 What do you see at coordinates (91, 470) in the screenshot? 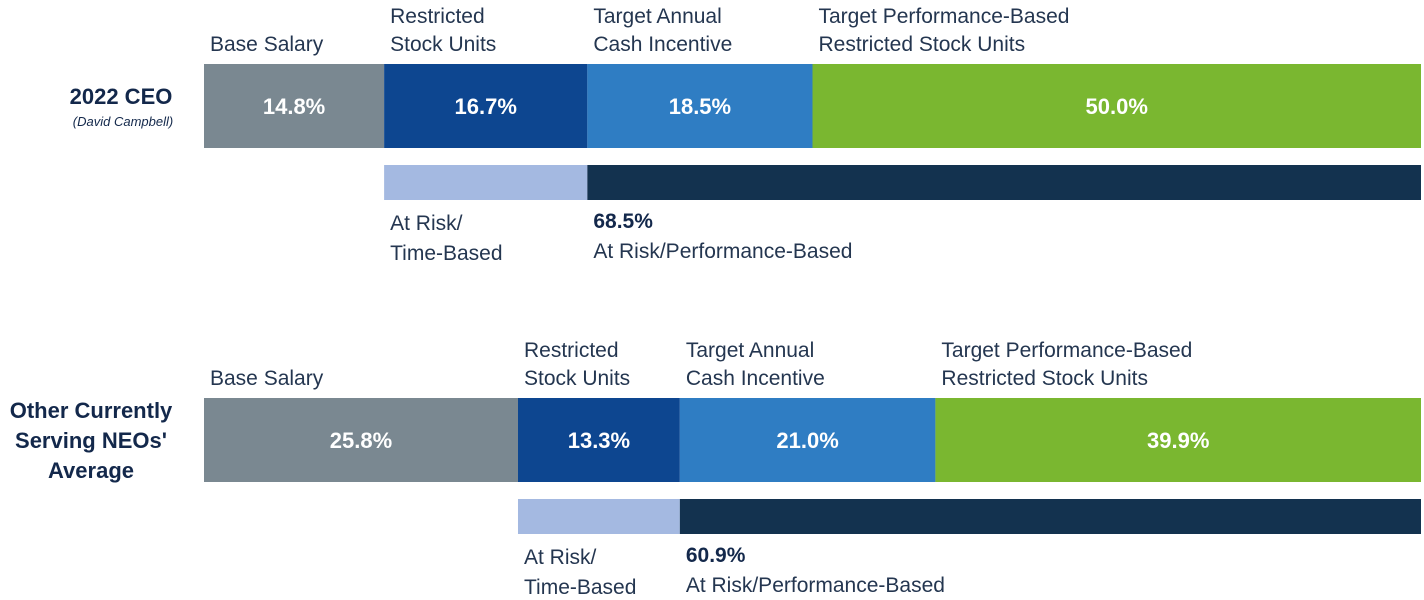
I see `row-title-line: Average` at bounding box center [91, 470].